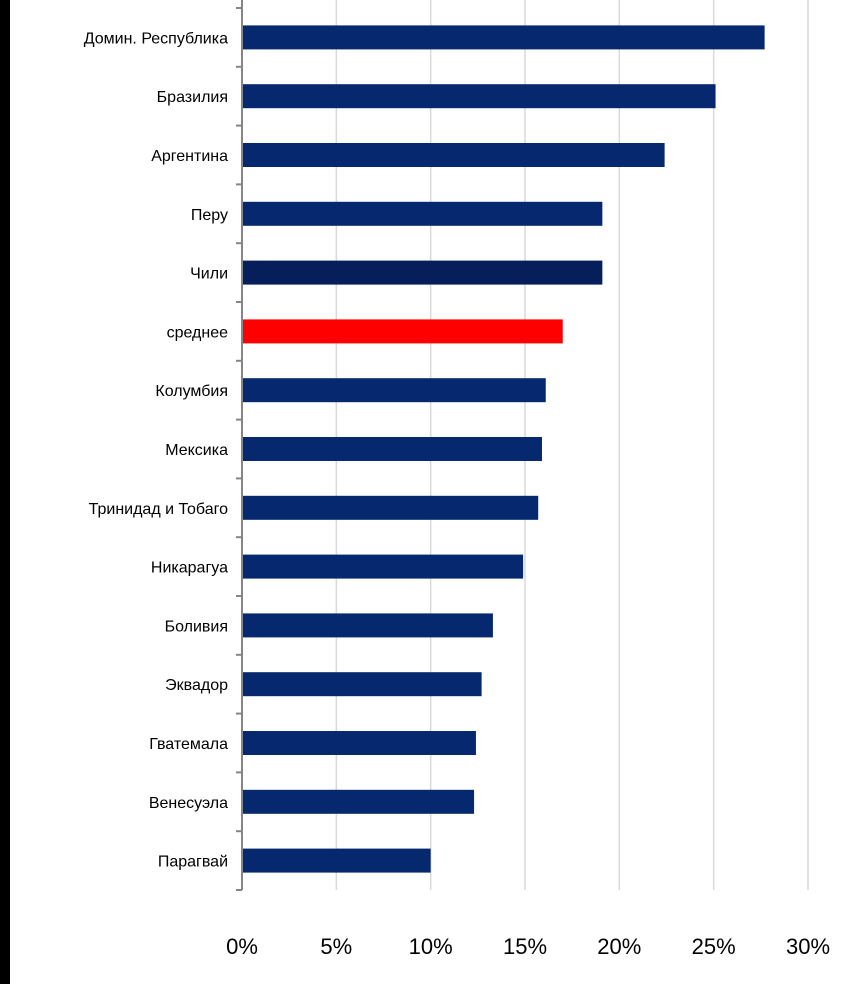 This screenshot has width=854, height=984. I want to click on category-label: Эквадор, so click(196, 685).